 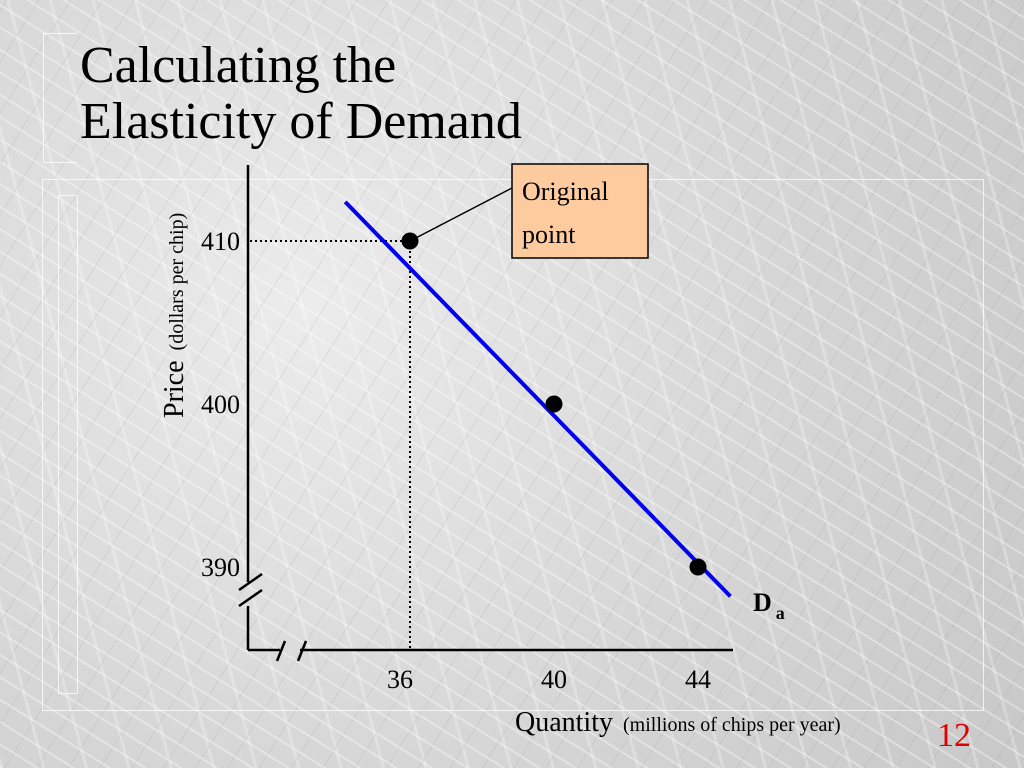 I want to click on slide-title: Calculating the Elasticity of Demand, so click(x=301, y=94).